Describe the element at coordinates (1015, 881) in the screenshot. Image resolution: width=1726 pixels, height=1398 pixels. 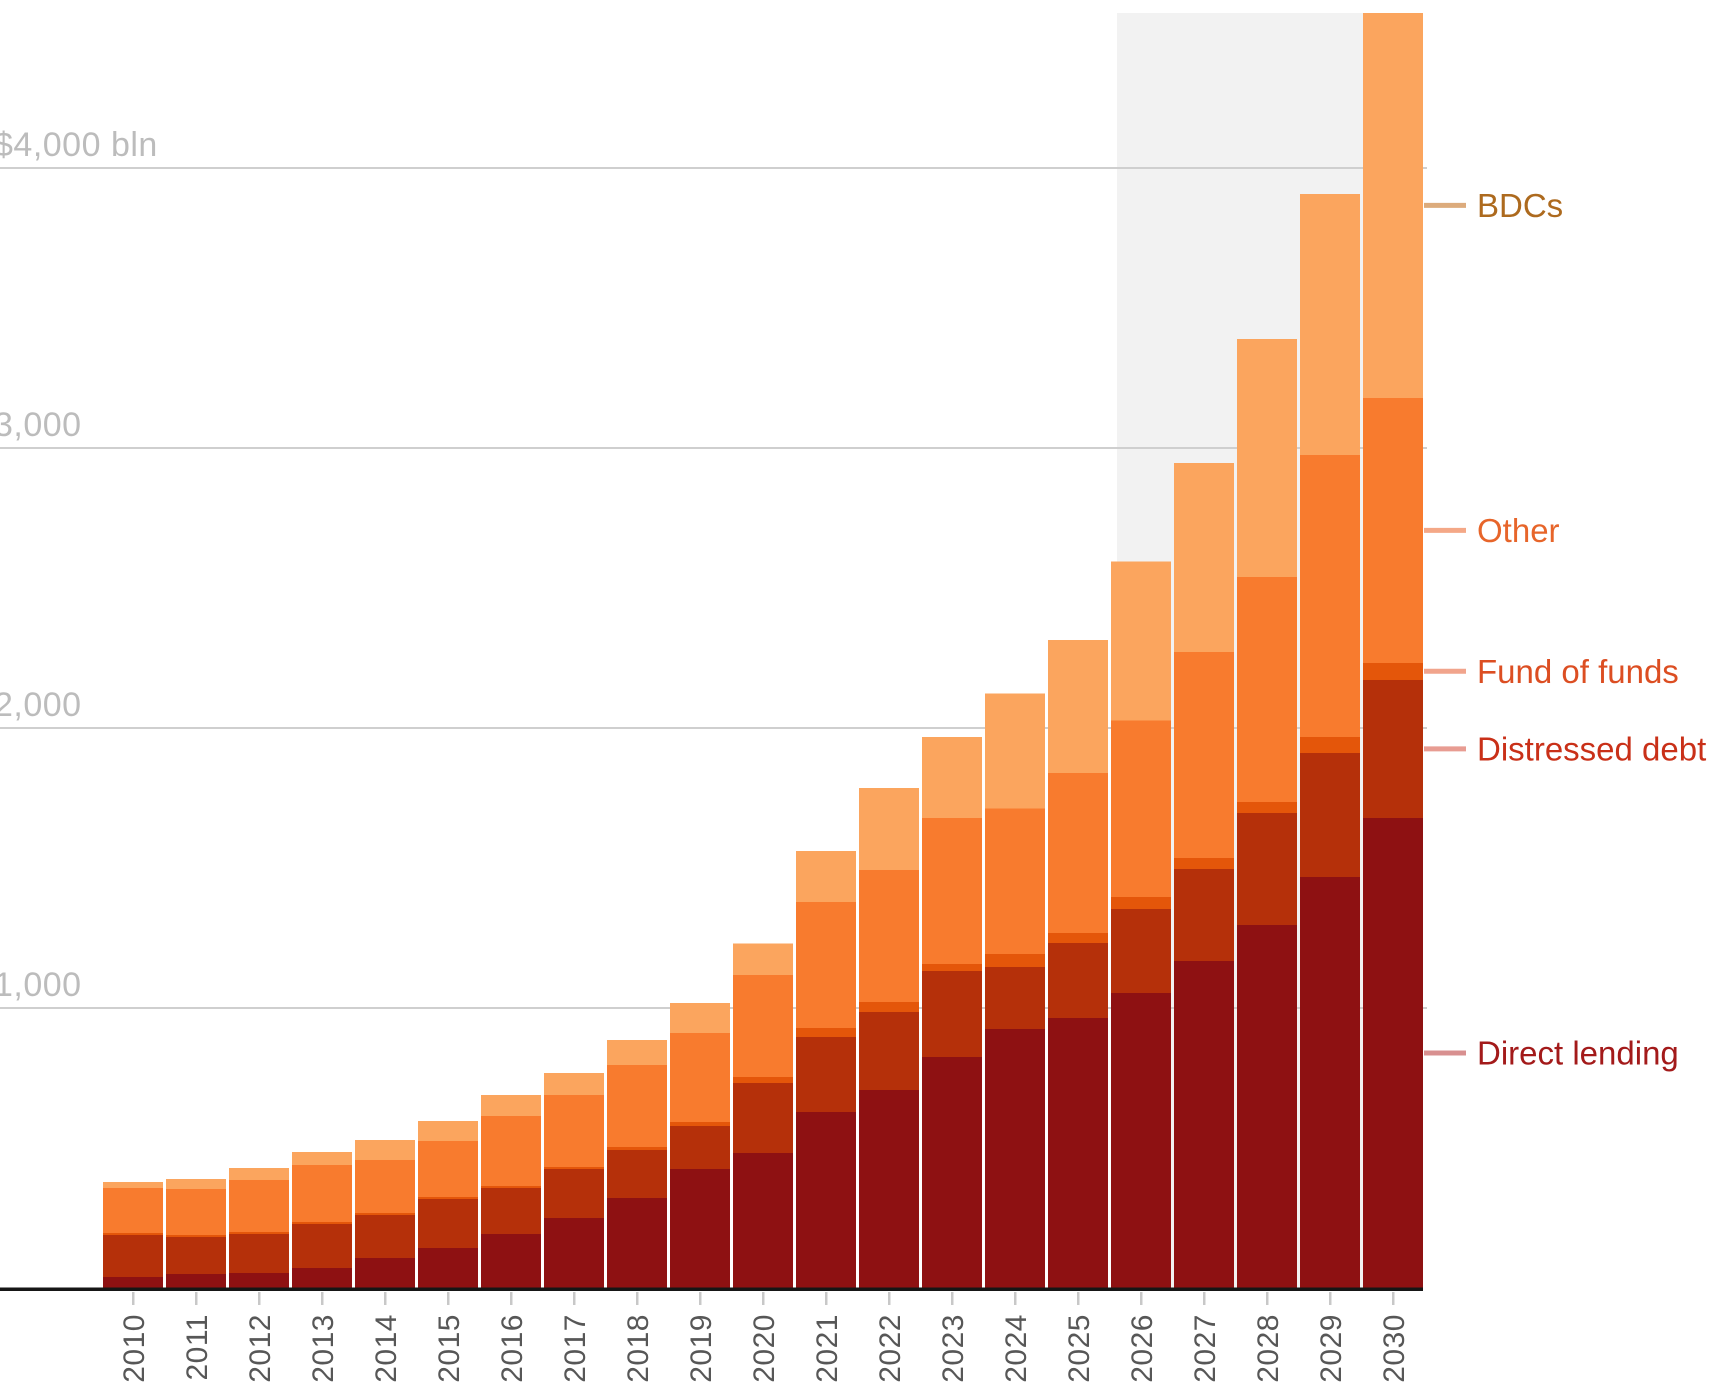
I see `bar-segment-2024-other` at that location.